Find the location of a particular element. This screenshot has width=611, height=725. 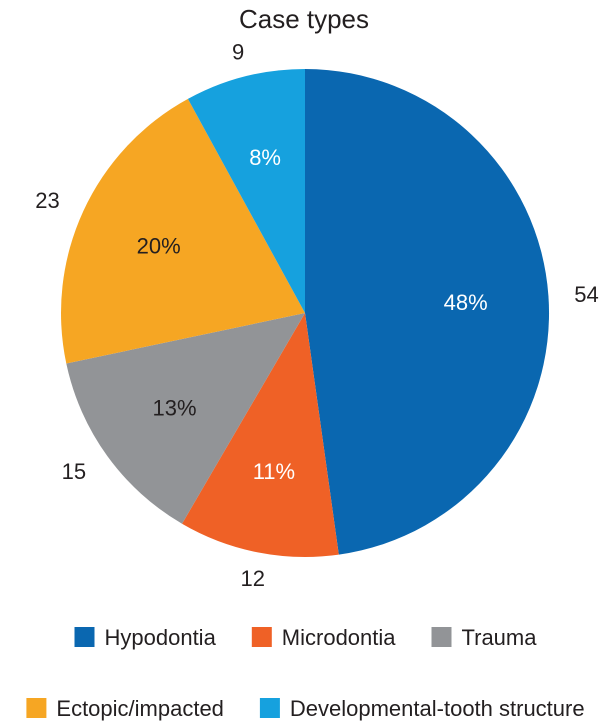

count-label-ectopic-impacted: 23 is located at coordinates (47, 200).